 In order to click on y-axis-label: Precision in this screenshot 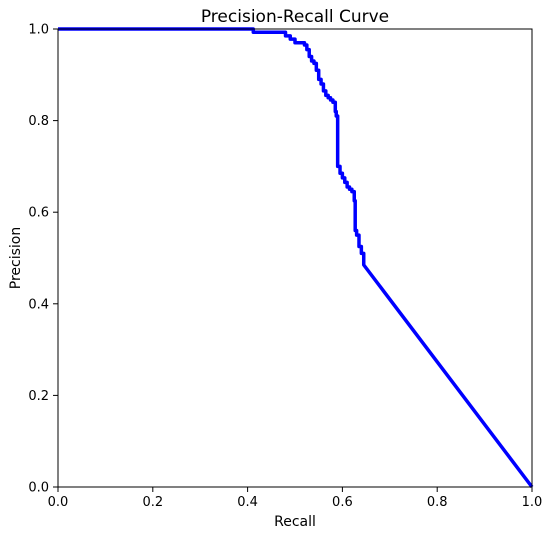, I will do `click(16, 258)`.